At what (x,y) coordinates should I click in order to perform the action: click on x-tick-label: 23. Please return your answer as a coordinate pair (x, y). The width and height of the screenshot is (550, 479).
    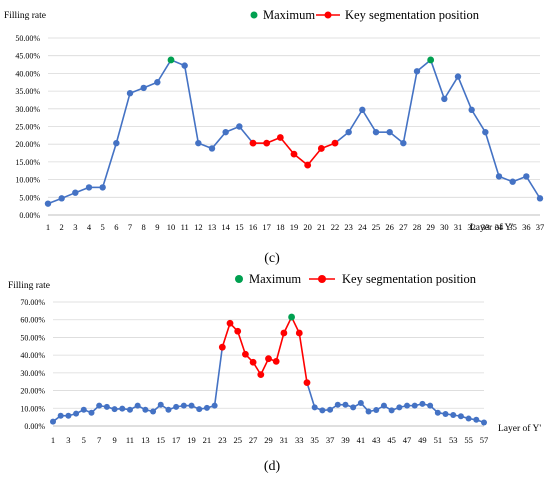
    Looking at the image, I should click on (348, 227).